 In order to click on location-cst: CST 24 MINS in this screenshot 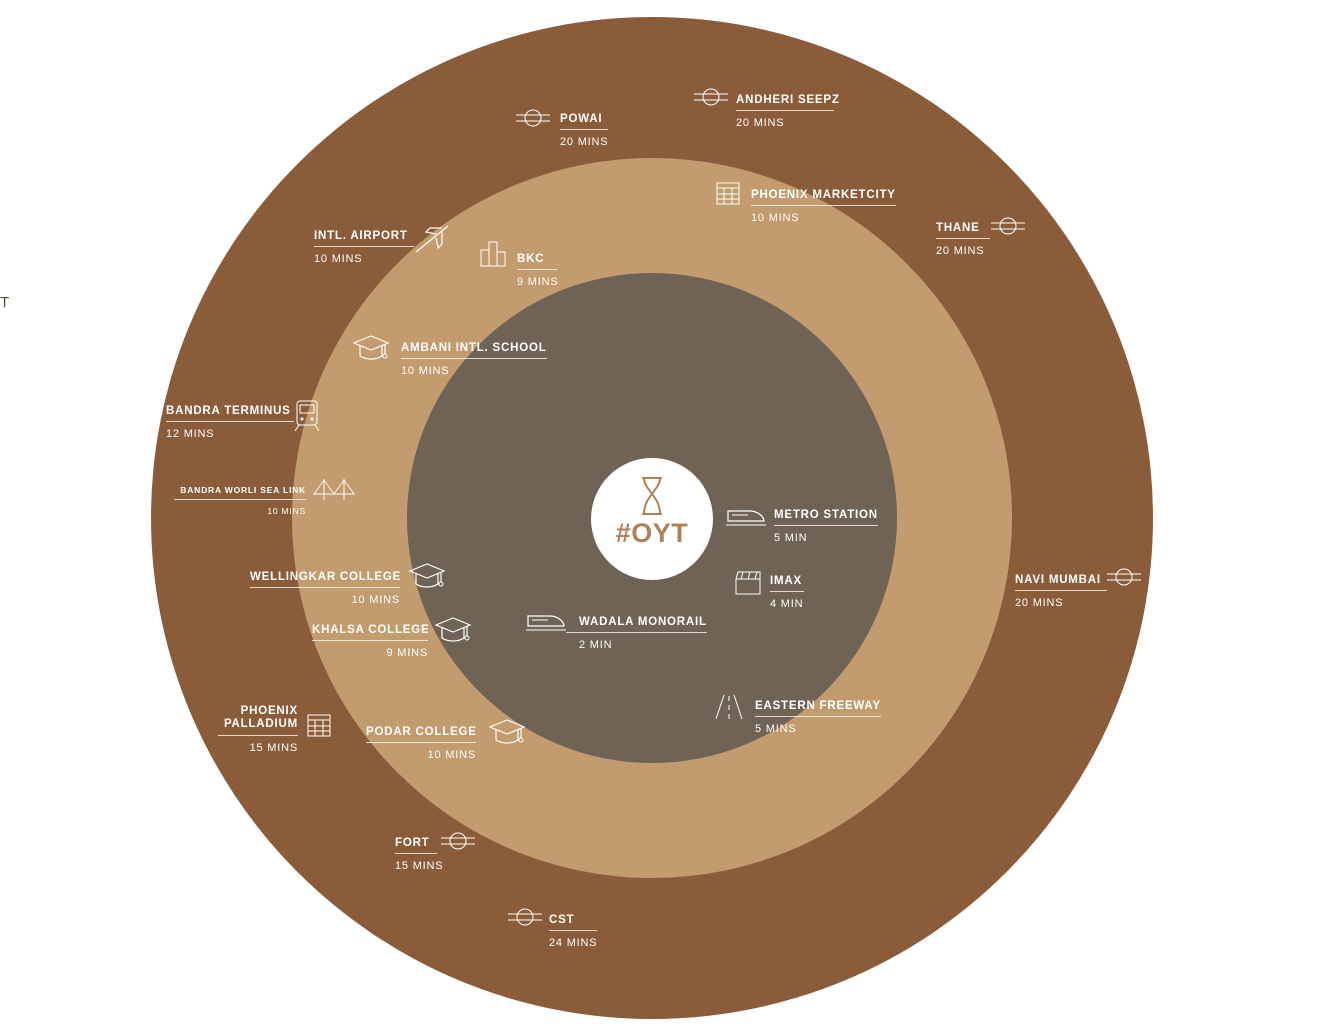, I will do `click(573, 929)`.